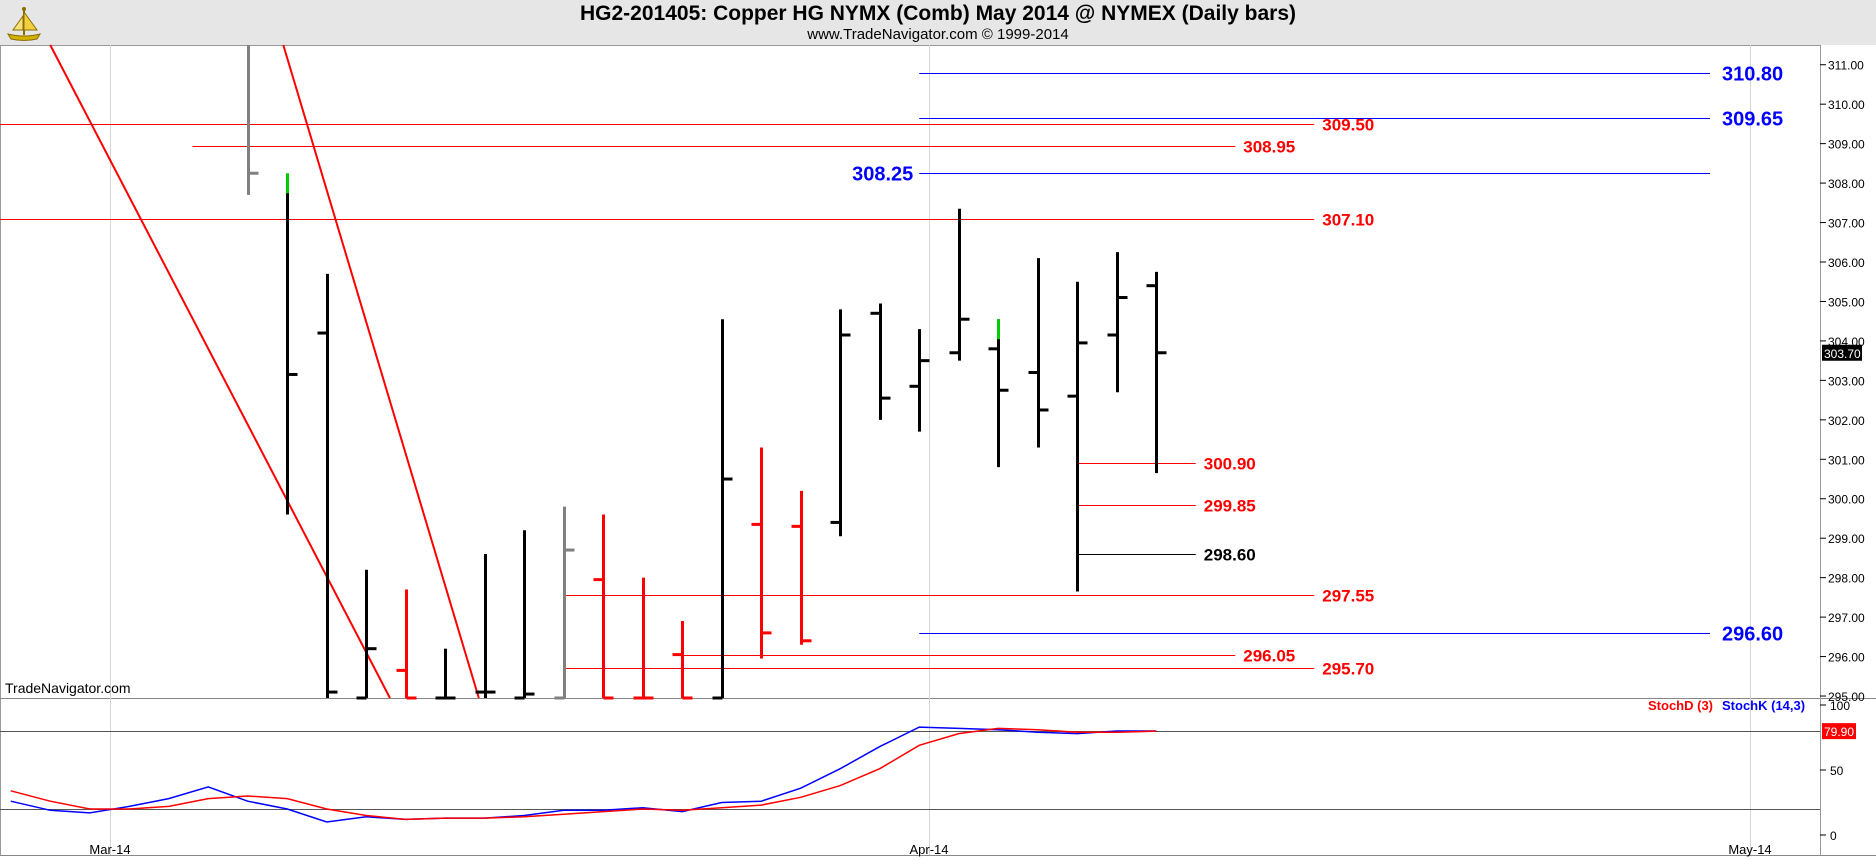  What do you see at coordinates (1846, 381) in the screenshot?
I see `price-tick-label: 303.00` at bounding box center [1846, 381].